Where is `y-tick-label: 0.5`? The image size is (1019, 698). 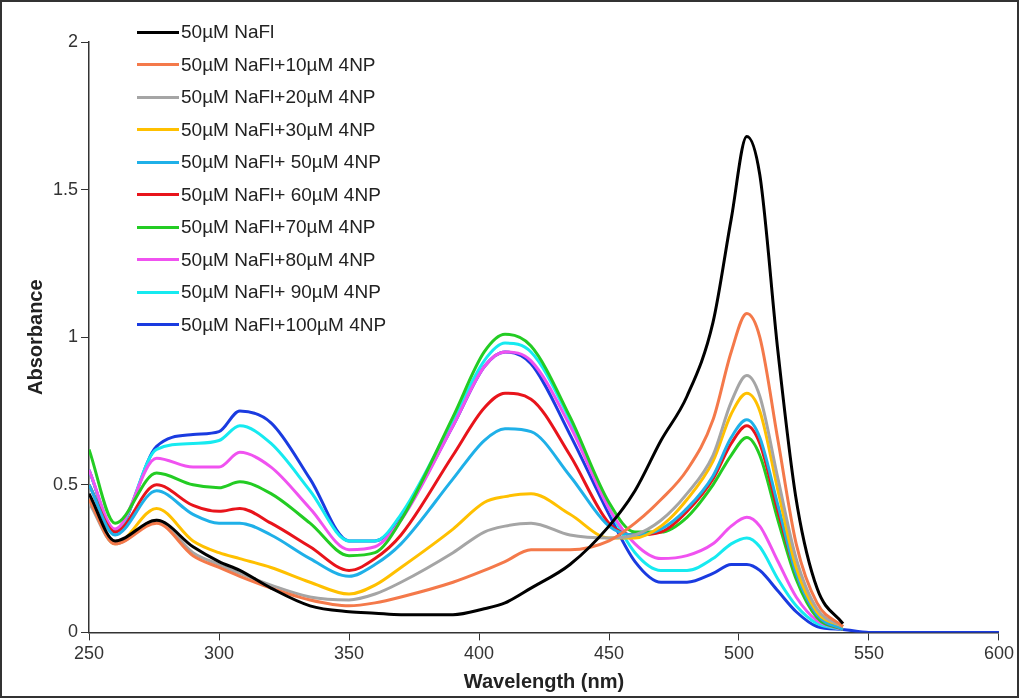 y-tick-label: 0.5 is located at coordinates (65, 483).